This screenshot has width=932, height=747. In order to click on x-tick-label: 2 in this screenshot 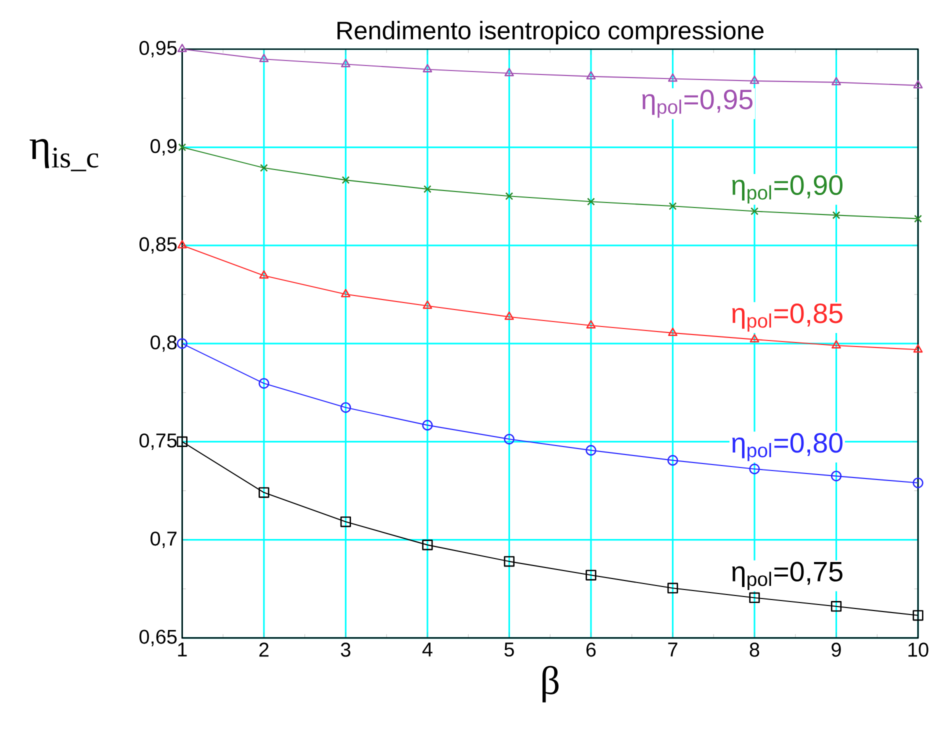, I will do `click(263, 649)`.